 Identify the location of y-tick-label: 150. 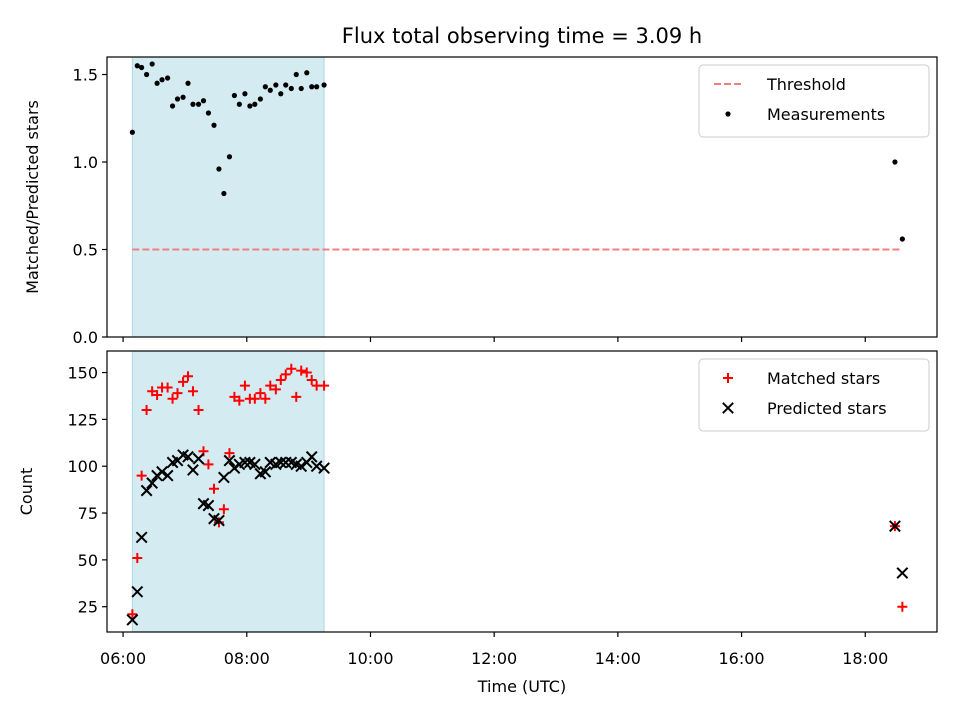
(82, 373).